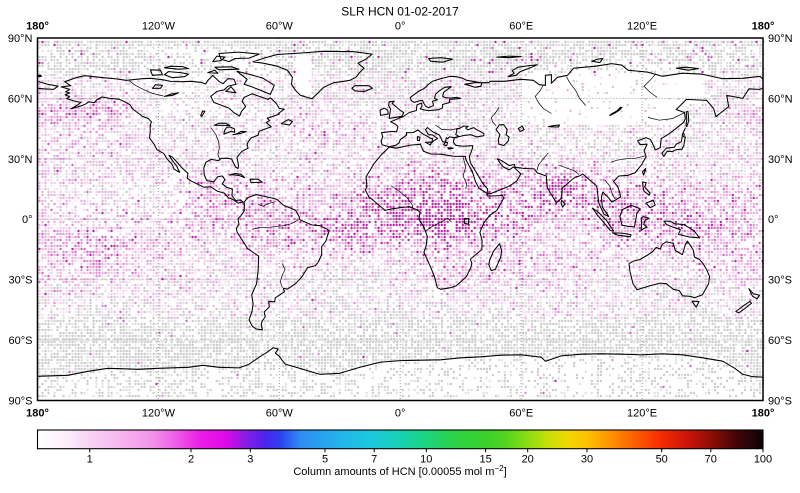 This screenshot has height=493, width=800. Describe the element at coordinates (711, 460) in the screenshot. I see `svg-text: 70` at that location.